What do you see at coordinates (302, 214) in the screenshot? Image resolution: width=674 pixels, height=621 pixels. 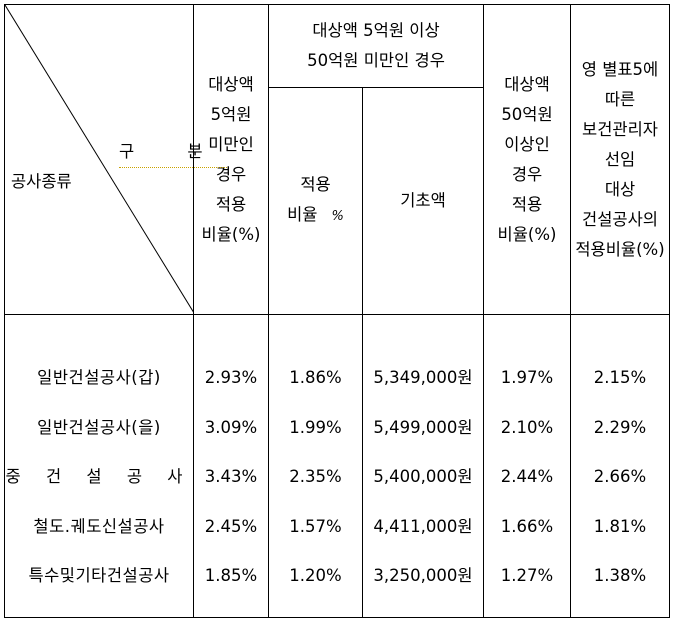 I see `col-5to50-rate-sub-text: 비율` at bounding box center [302, 214].